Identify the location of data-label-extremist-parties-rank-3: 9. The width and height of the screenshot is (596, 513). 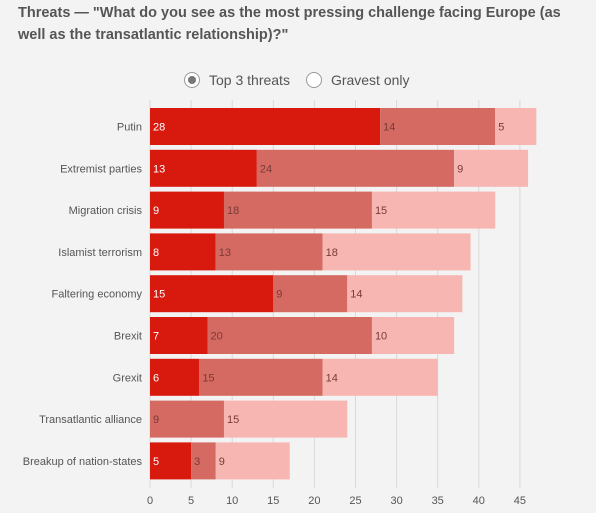
(460, 169).